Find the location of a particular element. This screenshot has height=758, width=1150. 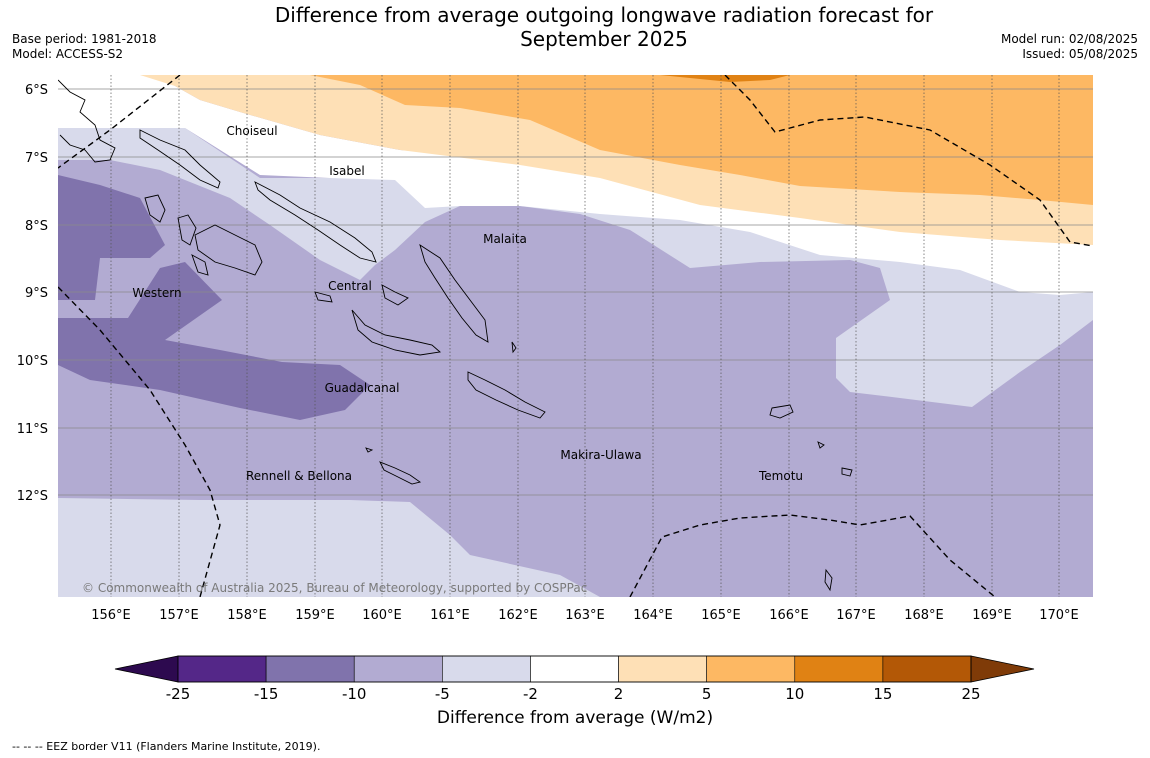

colorbar-ticks: -25 -15 -10 -5 -2 2 5 10 15 25 is located at coordinates (573, 694).